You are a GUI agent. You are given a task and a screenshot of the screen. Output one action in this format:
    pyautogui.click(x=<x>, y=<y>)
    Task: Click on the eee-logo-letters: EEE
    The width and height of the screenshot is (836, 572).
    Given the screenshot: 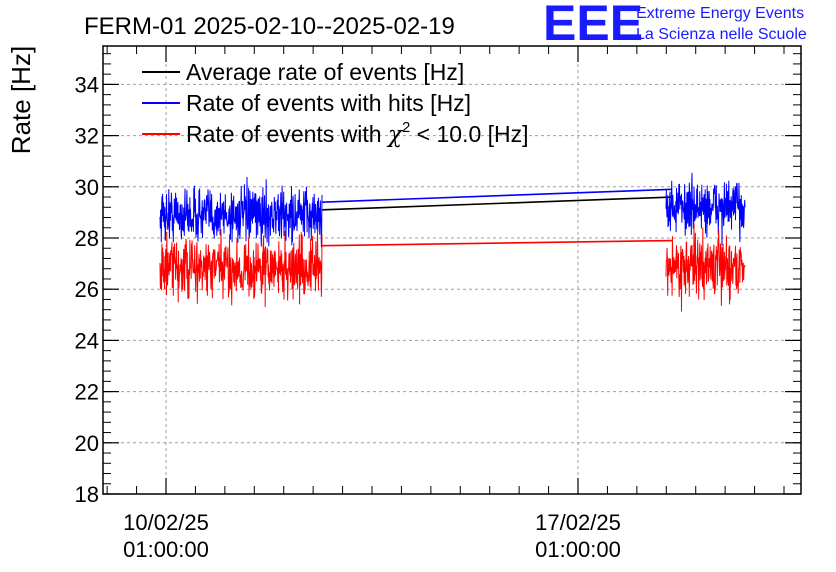 What is the action you would take?
    pyautogui.click(x=593, y=25)
    